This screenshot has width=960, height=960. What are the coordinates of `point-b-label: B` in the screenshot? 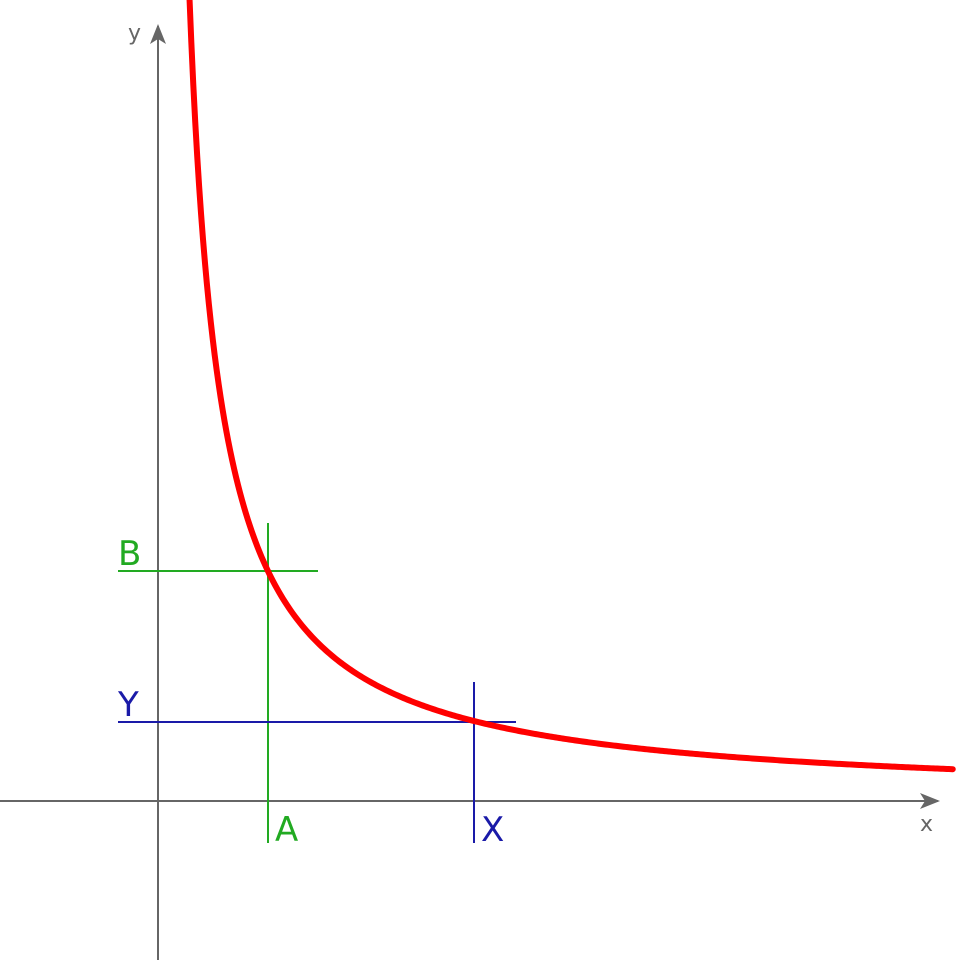 It's located at (129, 554).